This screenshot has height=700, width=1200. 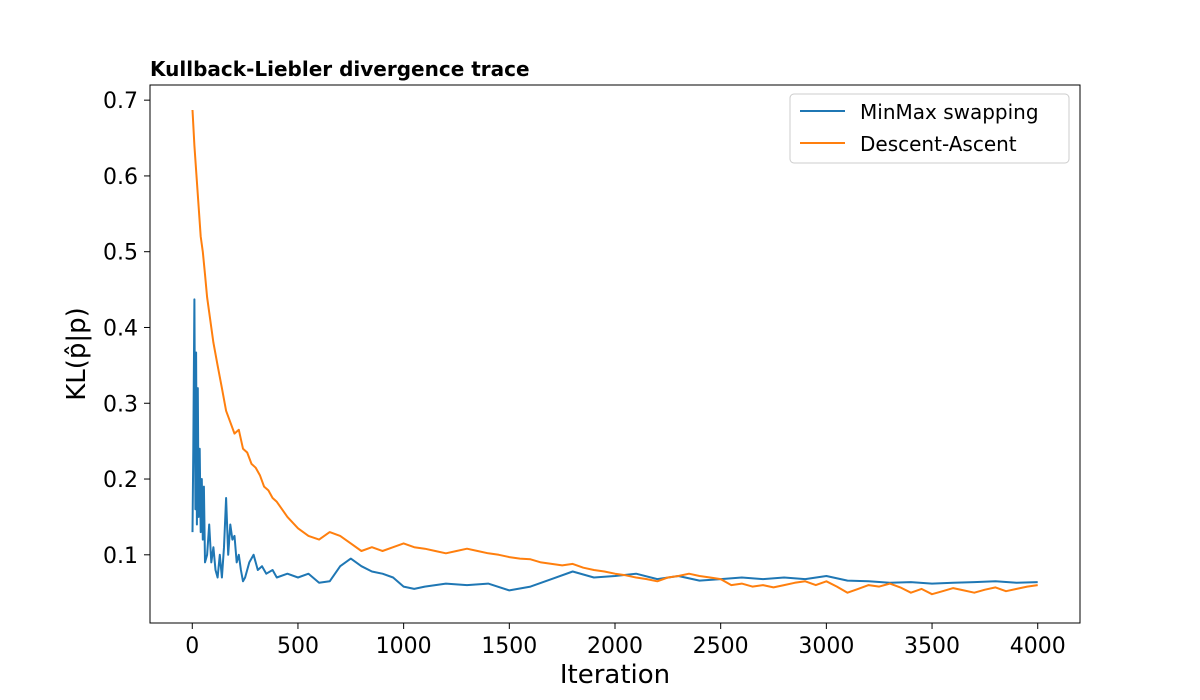 What do you see at coordinates (721, 646) in the screenshot?
I see `x-tick-label: 2500` at bounding box center [721, 646].